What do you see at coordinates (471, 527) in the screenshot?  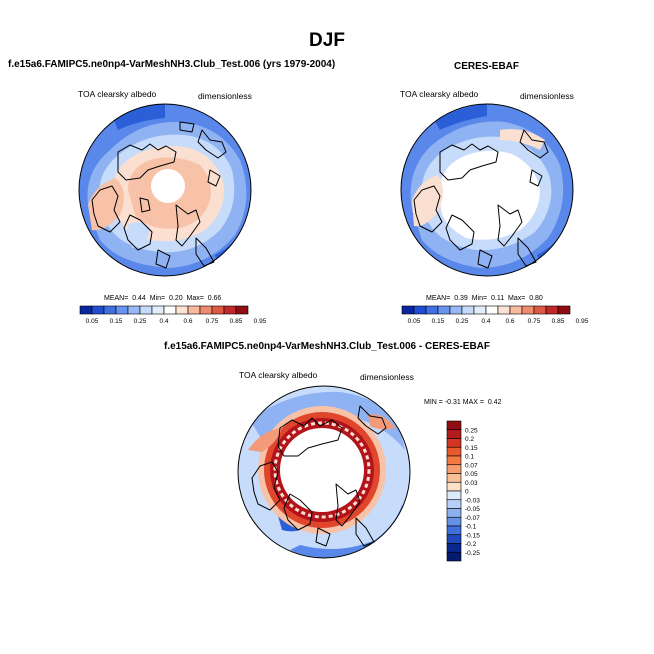 I see `colorbar-tick-label: -0.1` at bounding box center [471, 527].